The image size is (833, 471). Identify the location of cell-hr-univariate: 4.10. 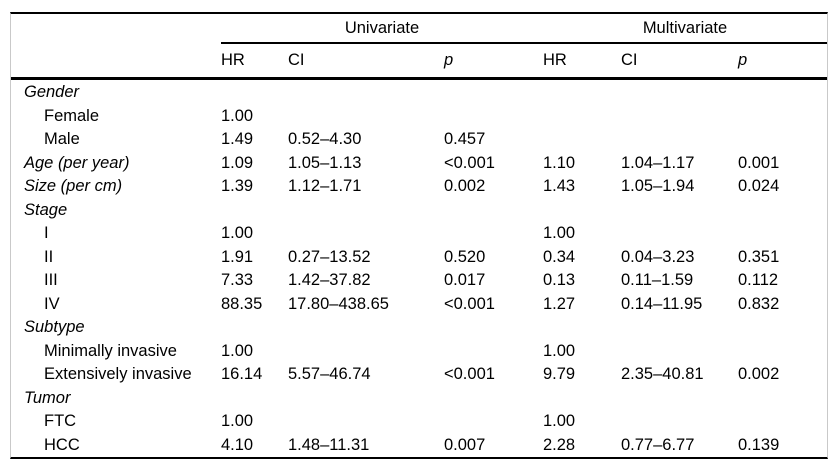
(237, 444).